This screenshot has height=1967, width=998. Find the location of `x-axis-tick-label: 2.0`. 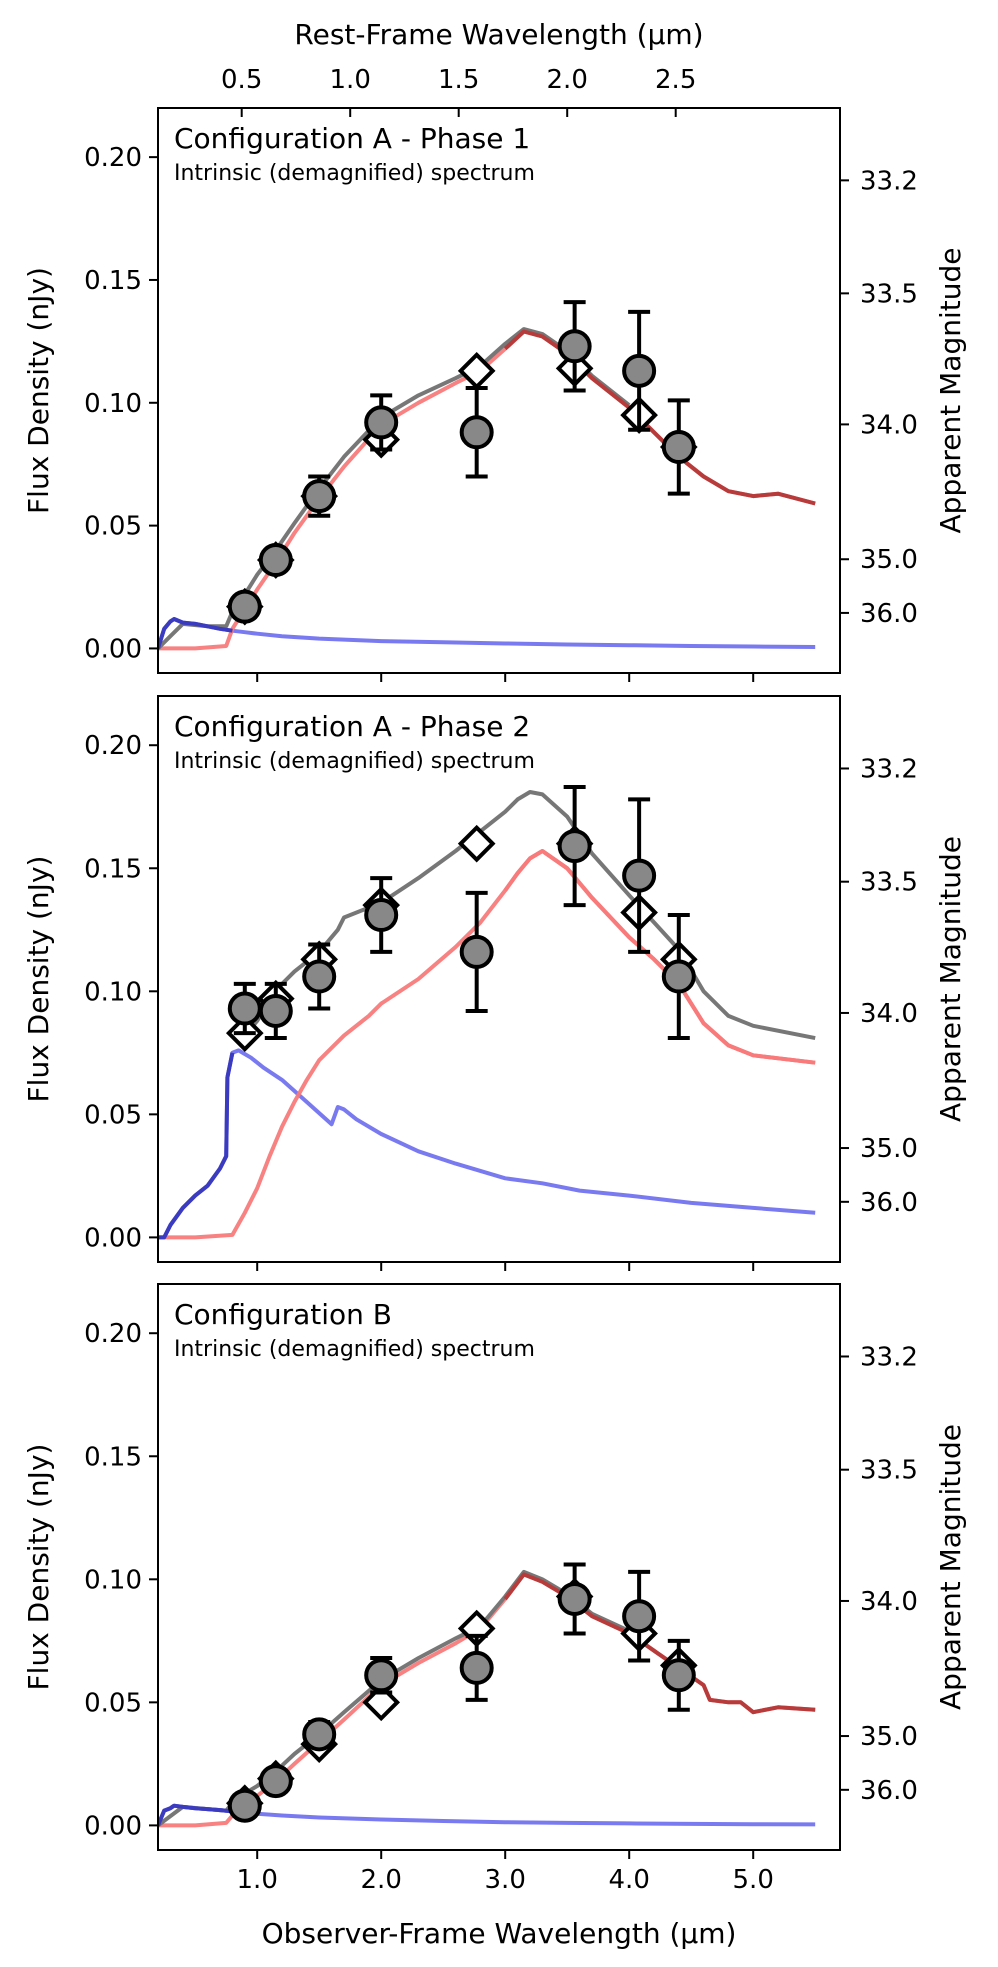

x-axis-tick-label: 2.0 is located at coordinates (381, 1880).